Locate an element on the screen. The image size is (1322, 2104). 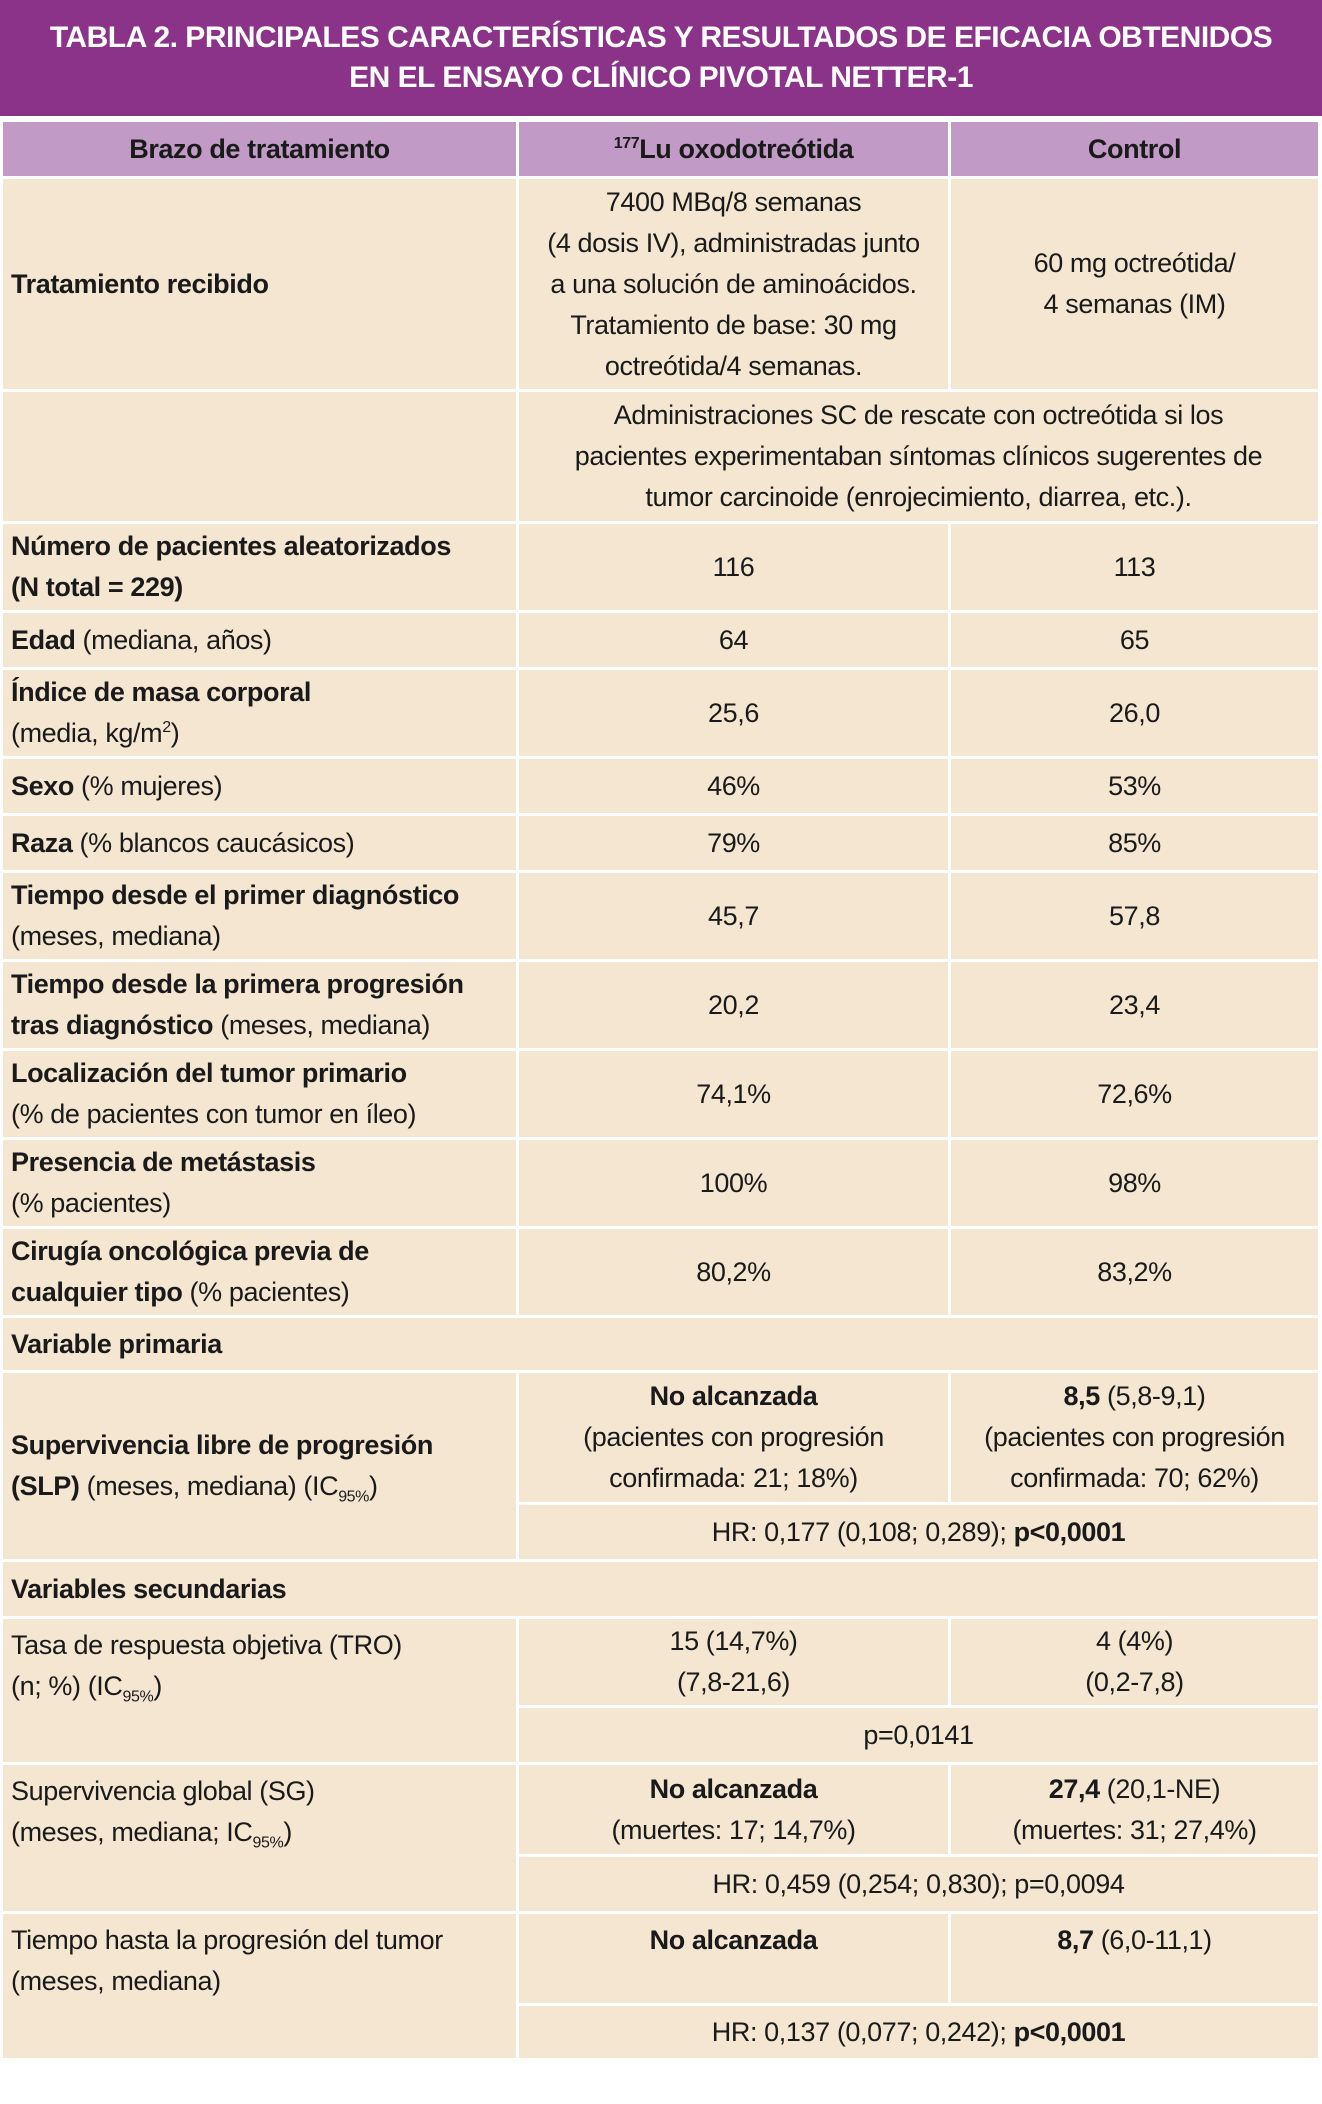
merged-value: HR: 0,177 (0,108; 0,289); p<0,0001 is located at coordinates (918, 1532).